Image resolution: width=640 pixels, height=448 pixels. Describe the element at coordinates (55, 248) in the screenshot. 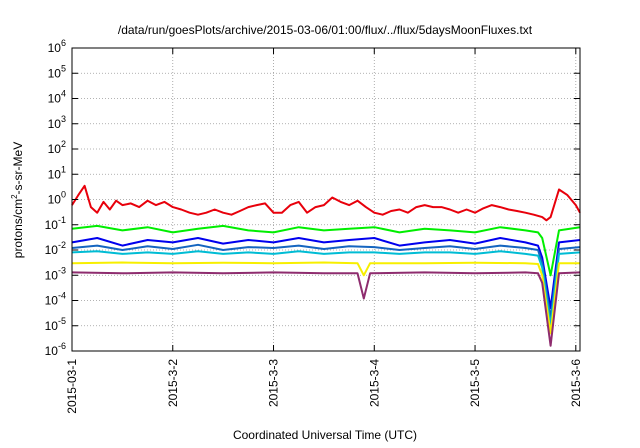

I see `y-tick-label: 10⁻²` at that location.